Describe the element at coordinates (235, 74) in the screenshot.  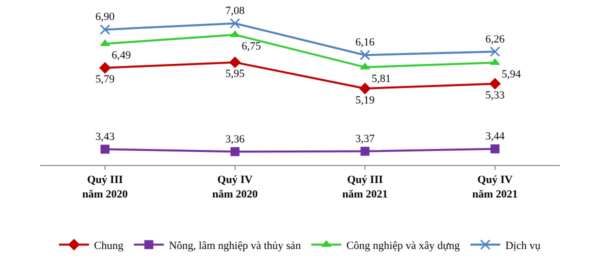
I see `data-label: 5,95` at that location.